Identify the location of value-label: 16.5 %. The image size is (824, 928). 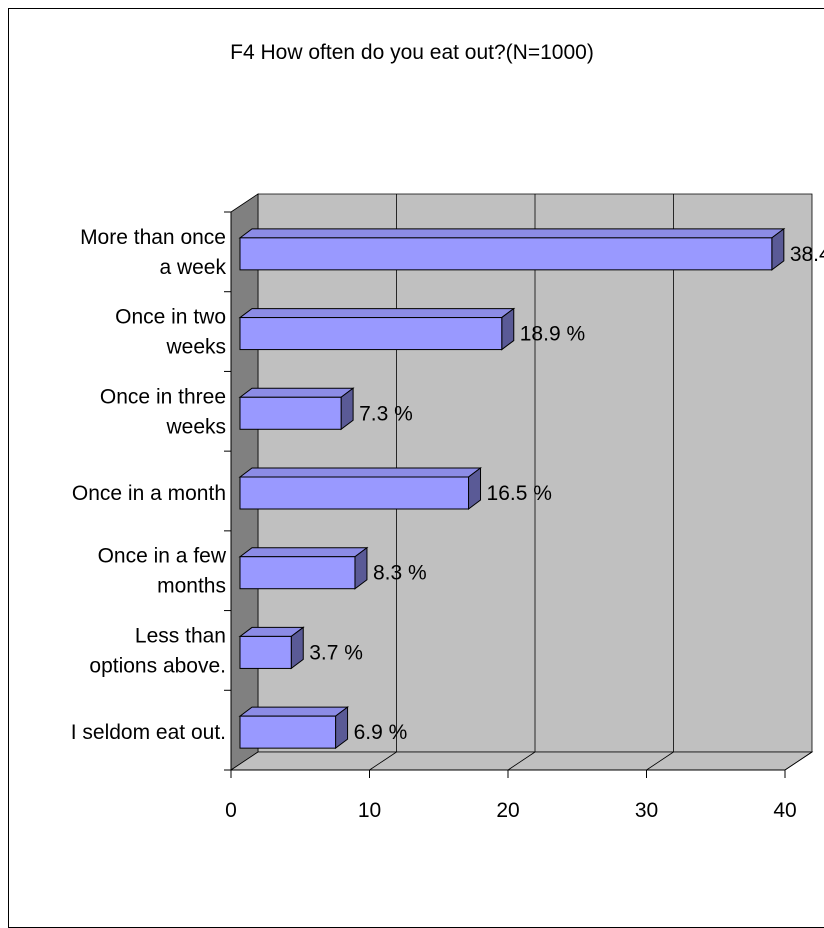
(519, 493).